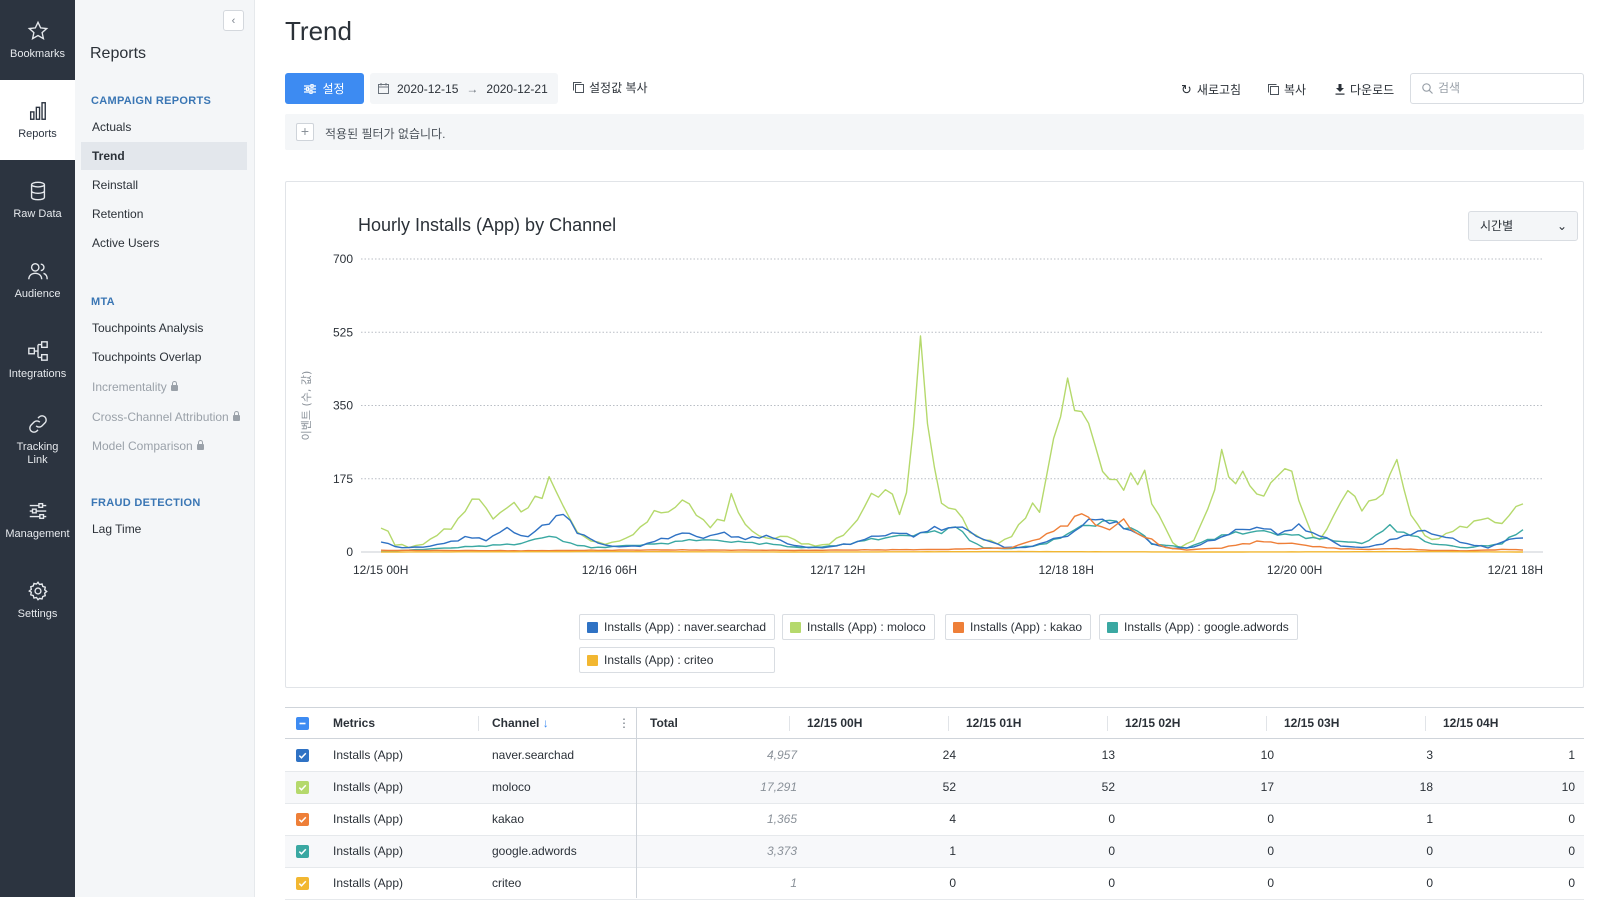 The height and width of the screenshot is (900, 1600). Describe the element at coordinates (117, 529) in the screenshot. I see `sidebar-item-lag-time: Lag Time` at that location.